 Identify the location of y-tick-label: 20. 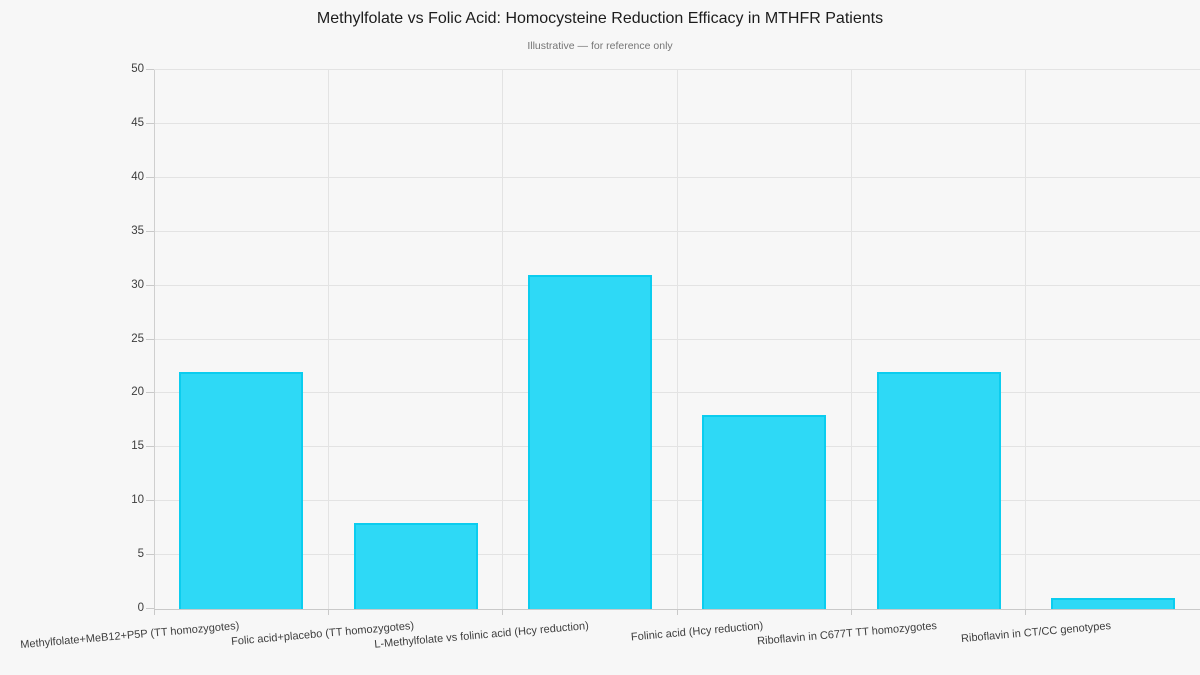
(137, 392).